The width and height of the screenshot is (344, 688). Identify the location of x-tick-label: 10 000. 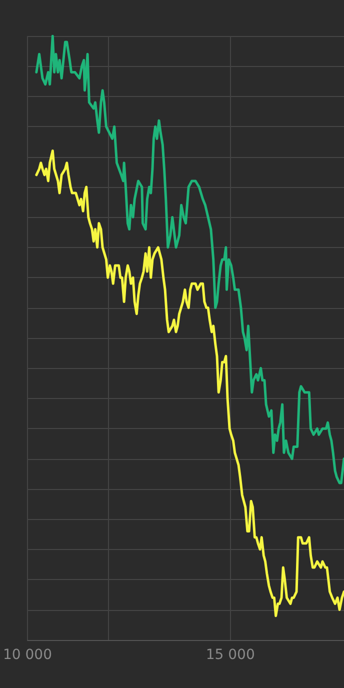
(27, 655).